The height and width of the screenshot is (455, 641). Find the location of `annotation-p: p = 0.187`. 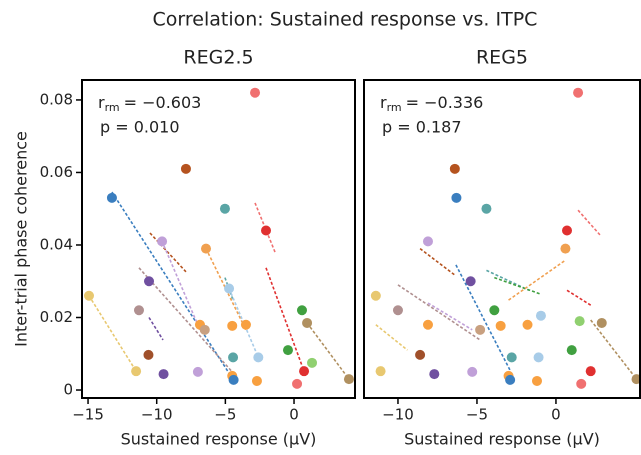

annotation-p: p = 0.187 is located at coordinates (422, 127).